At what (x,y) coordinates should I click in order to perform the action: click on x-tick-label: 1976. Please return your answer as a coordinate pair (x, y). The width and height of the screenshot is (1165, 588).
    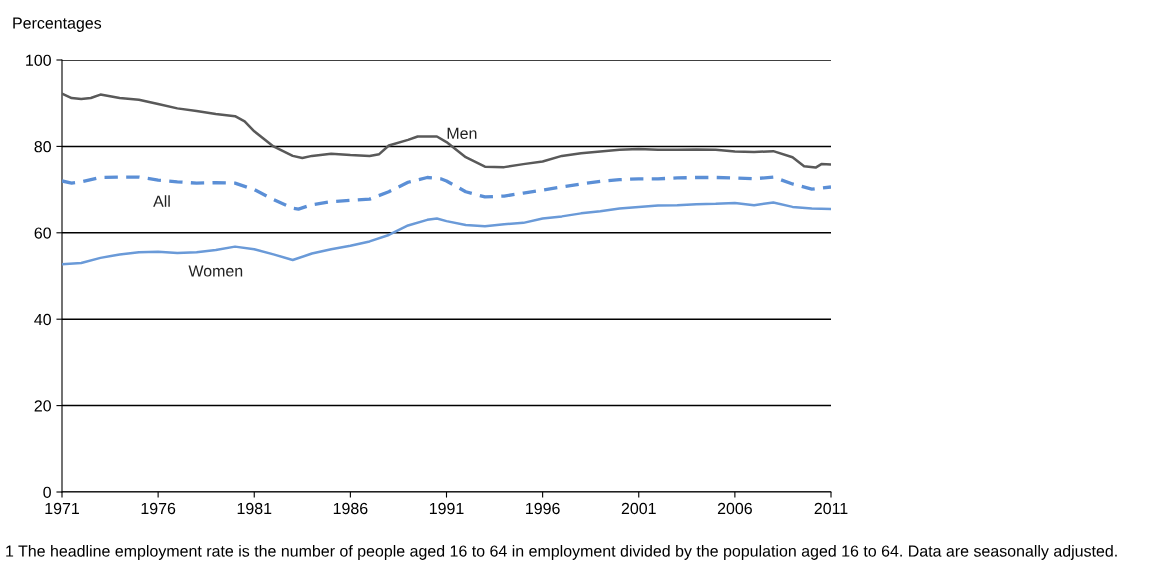
    Looking at the image, I should click on (158, 508).